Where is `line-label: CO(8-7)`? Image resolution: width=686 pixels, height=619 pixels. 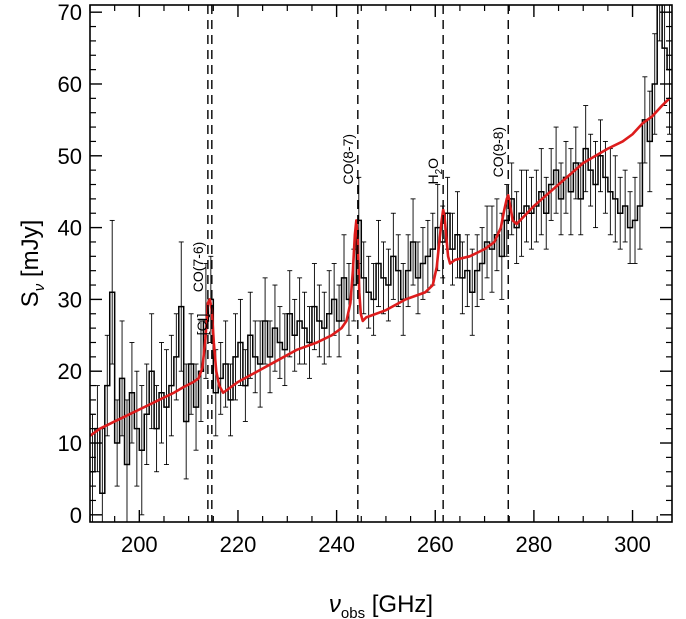
line-label: CO(8-7) is located at coordinates (348, 159).